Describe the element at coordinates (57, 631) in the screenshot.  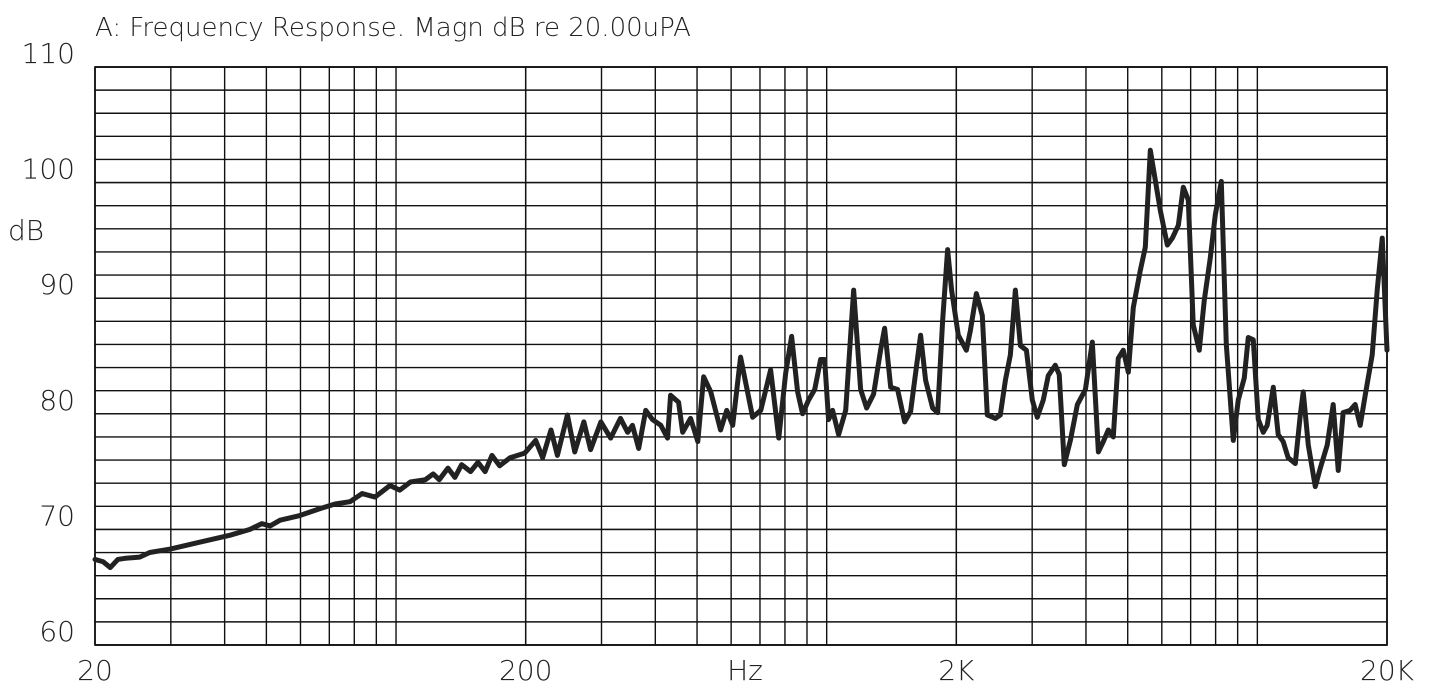
I see `y-tick-label: 60` at that location.